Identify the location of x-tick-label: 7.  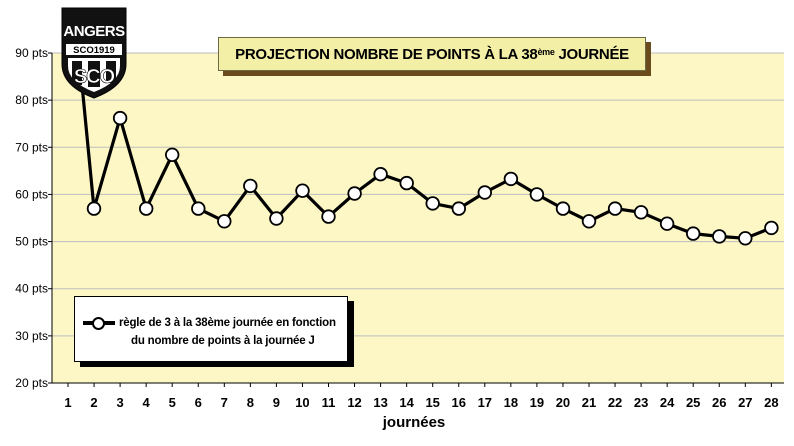
(224, 402).